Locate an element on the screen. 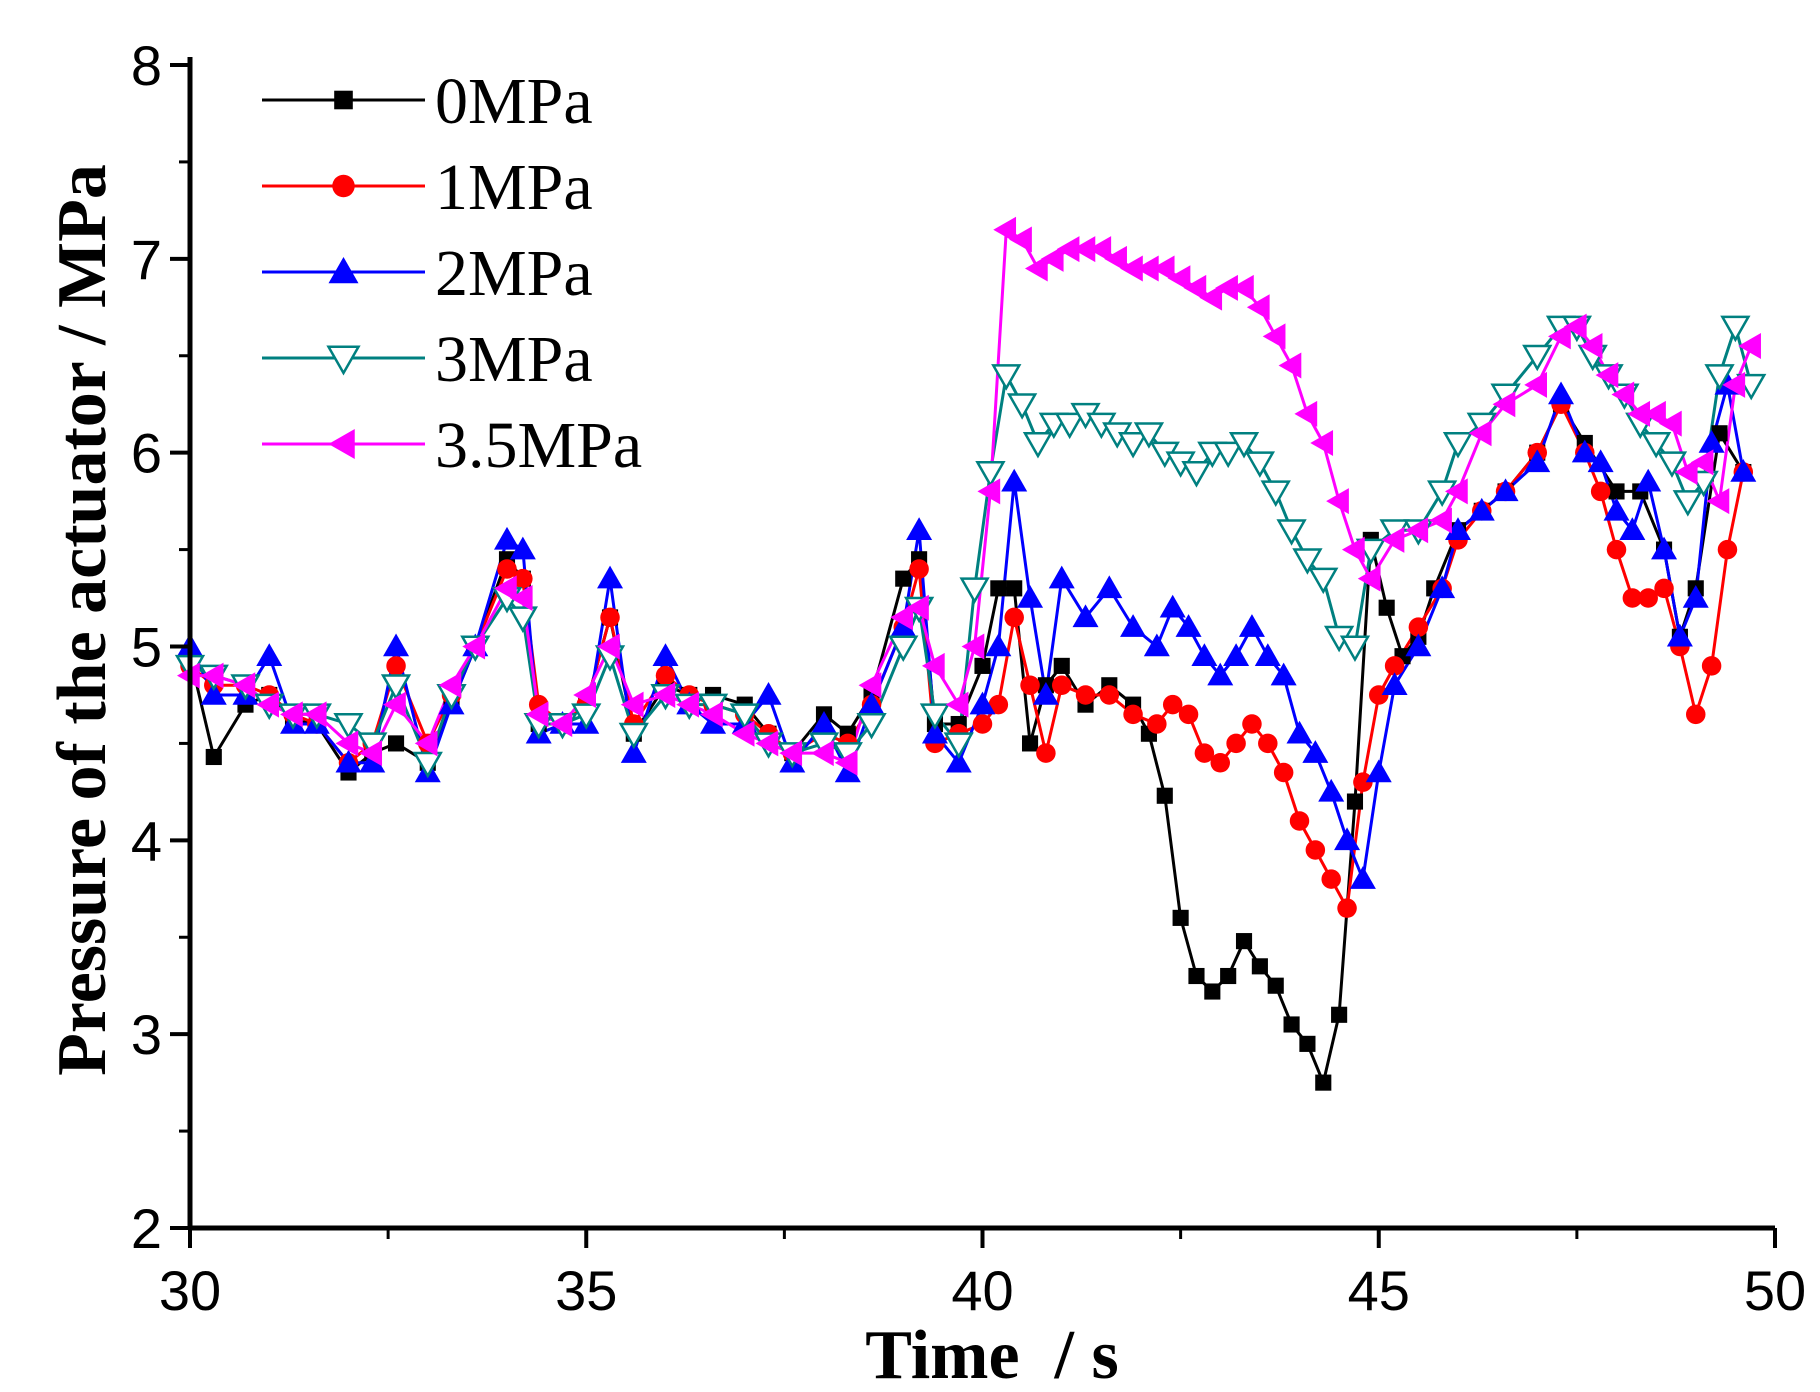 The width and height of the screenshot is (1820, 1392). legend: 0MPa 1MPa 2MPa 3MPa 3.5MPa is located at coordinates (452, 273).